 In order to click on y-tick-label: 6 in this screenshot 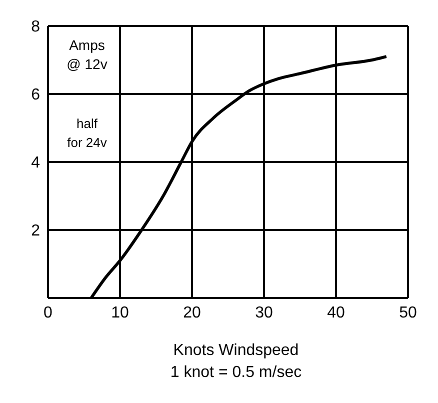, I will do `click(35, 95)`.